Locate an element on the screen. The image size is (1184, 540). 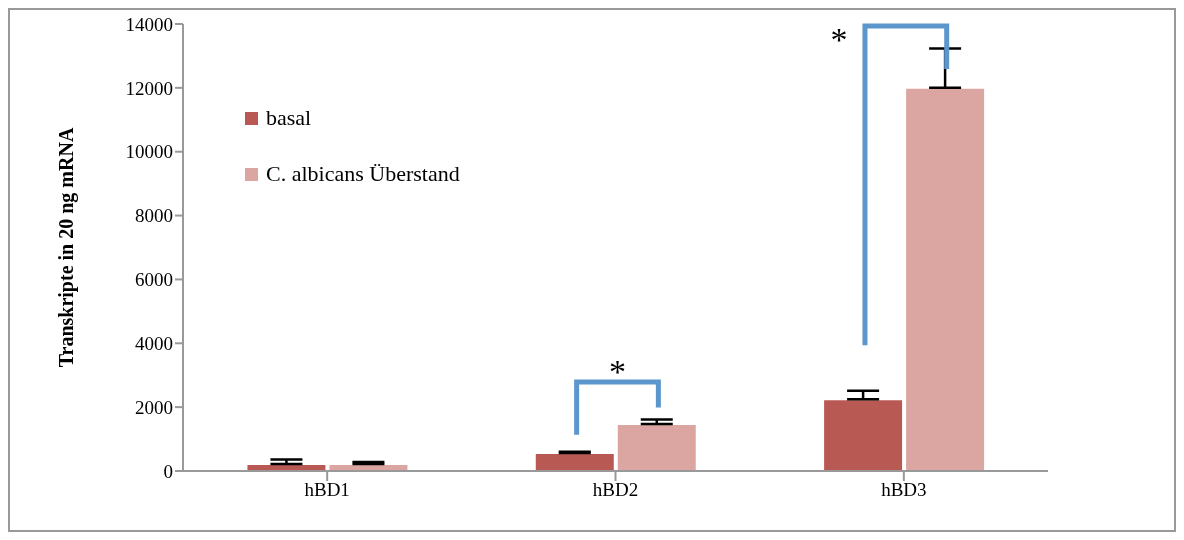
legend-label: C. albicans Überstand is located at coordinates (363, 174).